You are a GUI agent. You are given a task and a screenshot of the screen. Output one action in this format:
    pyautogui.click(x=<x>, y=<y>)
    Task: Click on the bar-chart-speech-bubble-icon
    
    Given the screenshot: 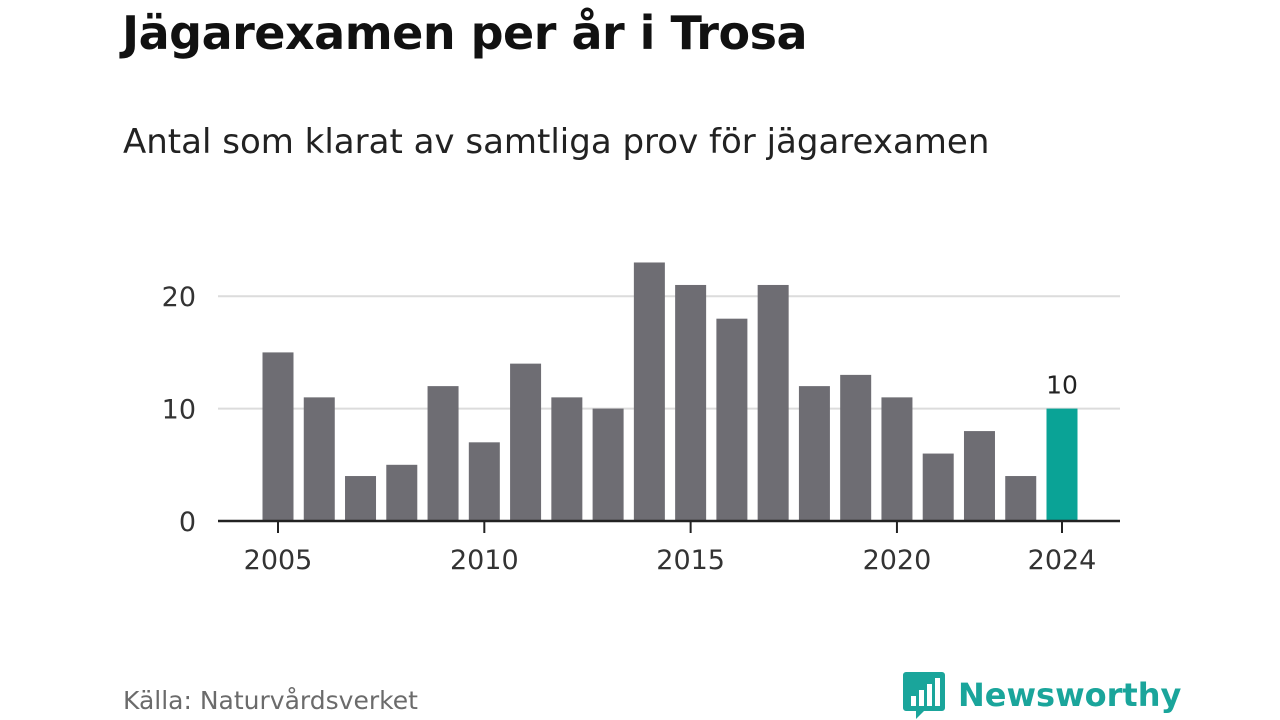 What is the action you would take?
    pyautogui.click(x=924, y=695)
    